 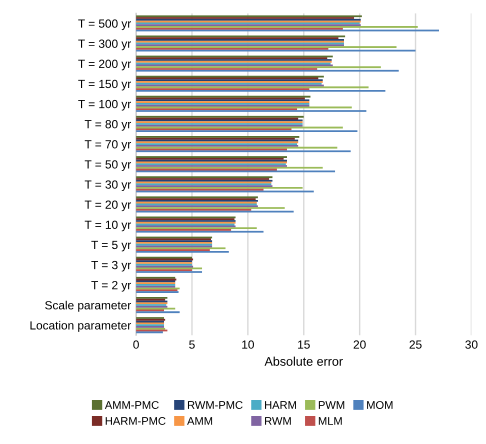 What do you see at coordinates (108, 206) in the screenshot?
I see `y-tick-label: T = 20 yr` at bounding box center [108, 206].